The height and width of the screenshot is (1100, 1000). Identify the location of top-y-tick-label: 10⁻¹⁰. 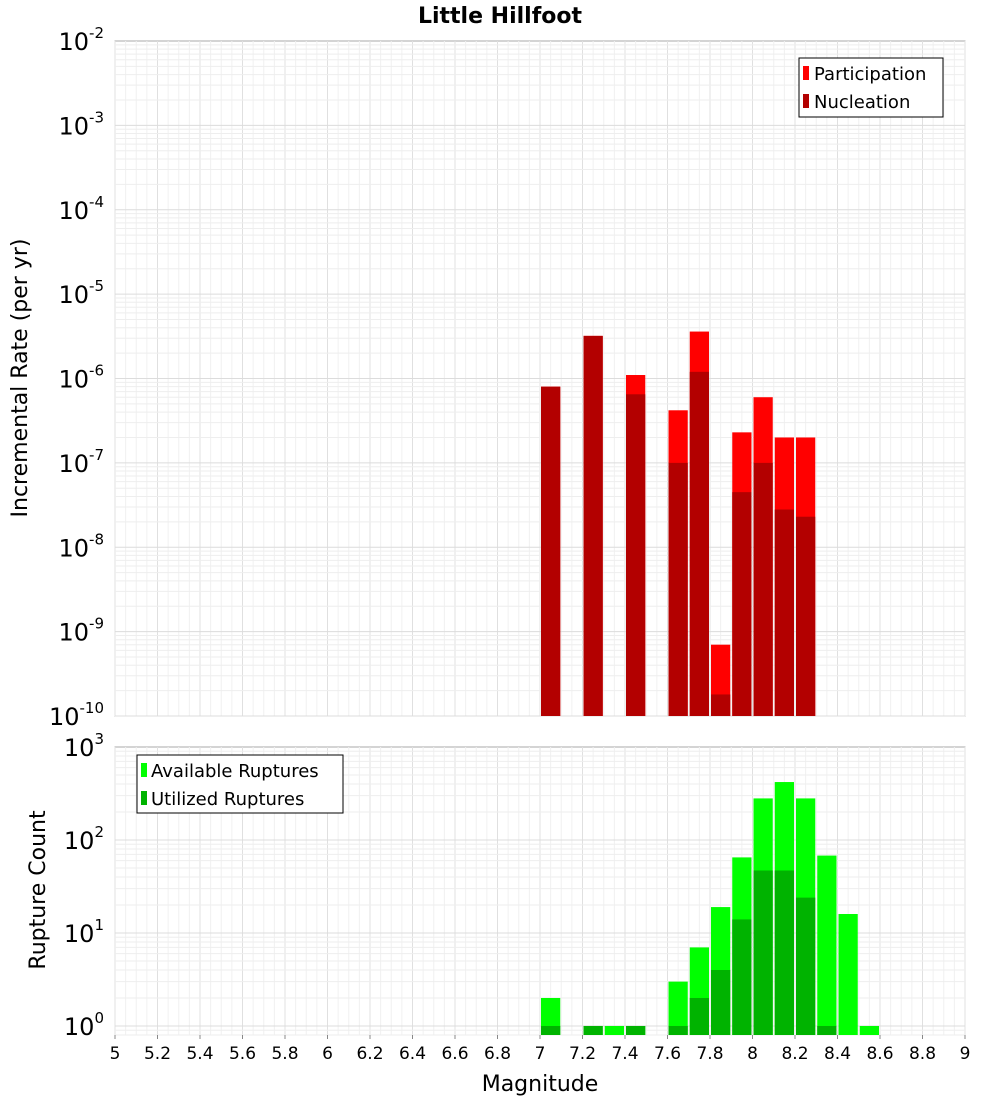
(76, 715).